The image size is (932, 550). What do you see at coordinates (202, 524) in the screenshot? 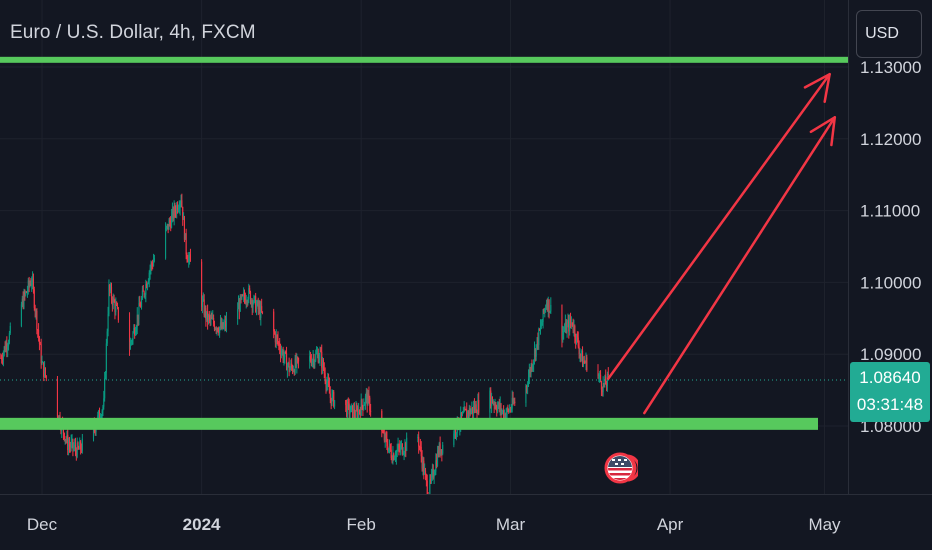
I see `time-tick-label: 2024` at bounding box center [202, 524].